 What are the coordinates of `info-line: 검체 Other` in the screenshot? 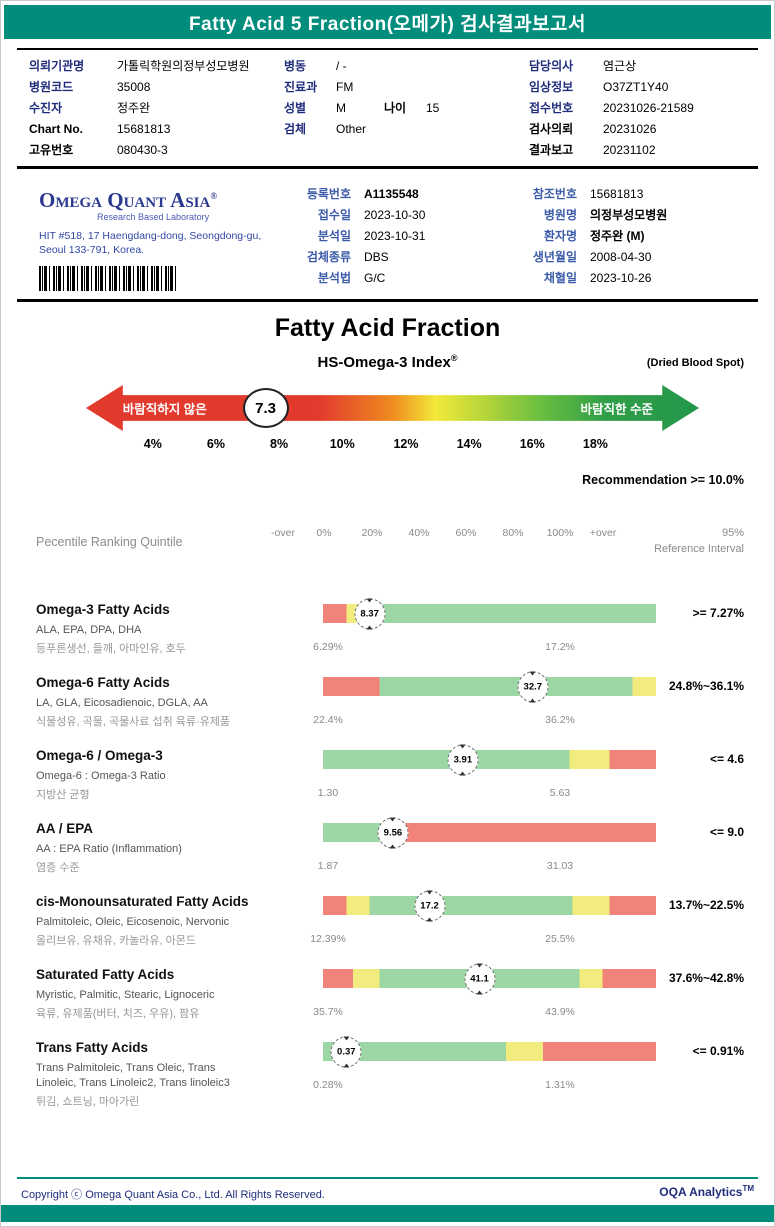 It's located at (406, 129).